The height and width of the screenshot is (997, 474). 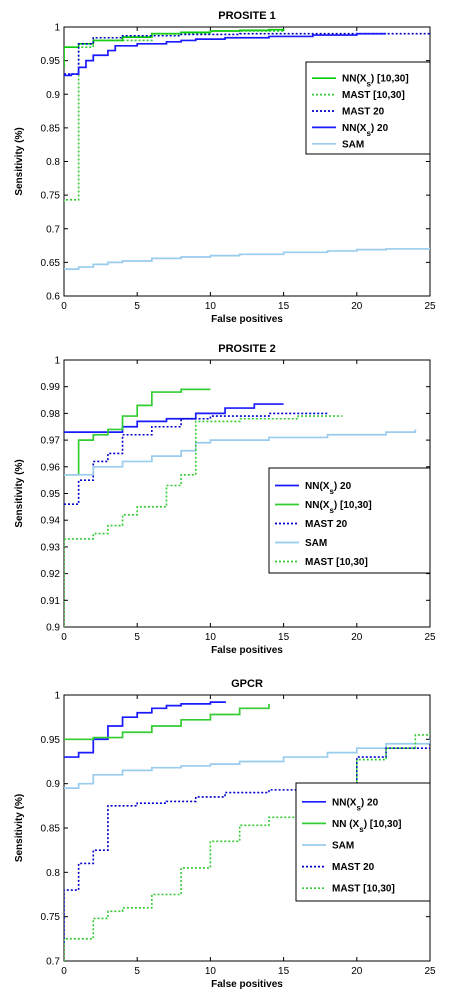 What do you see at coordinates (51, 601) in the screenshot?
I see `y-tick-label: 0.91` at bounding box center [51, 601].